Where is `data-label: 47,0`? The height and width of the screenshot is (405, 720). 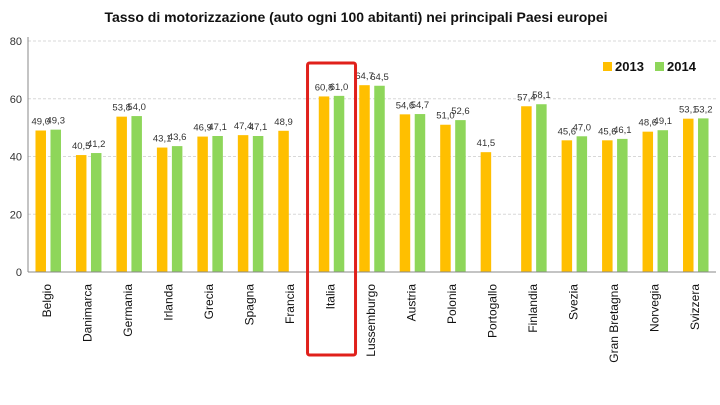 data-label: 47,0 is located at coordinates (582, 127).